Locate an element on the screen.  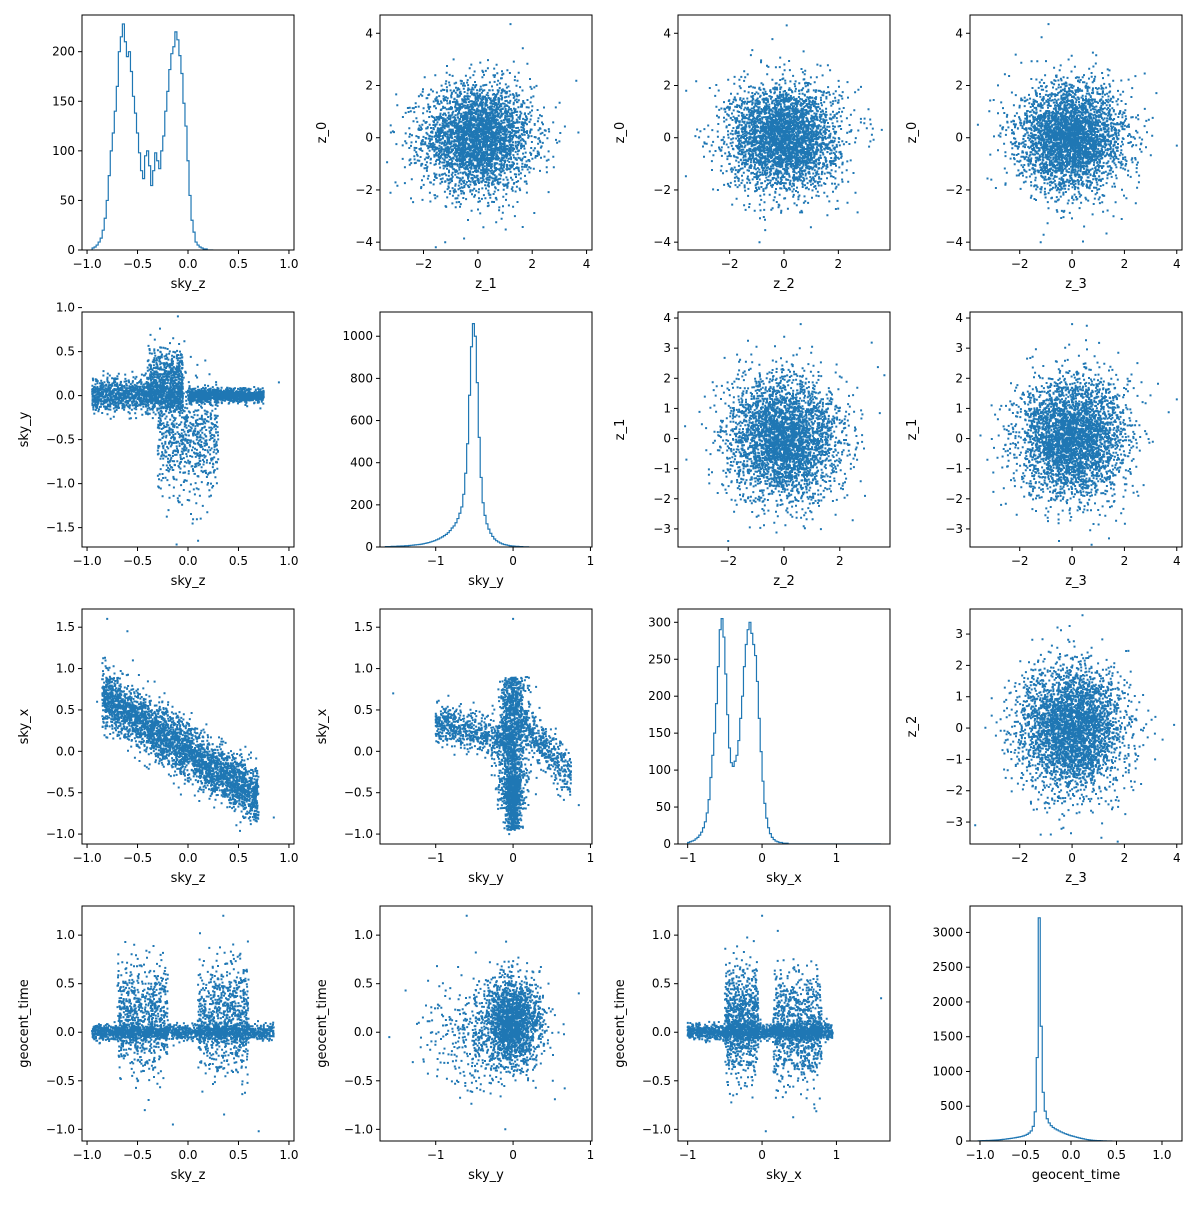
y-tick-label: 600 is located at coordinates (361, 421).